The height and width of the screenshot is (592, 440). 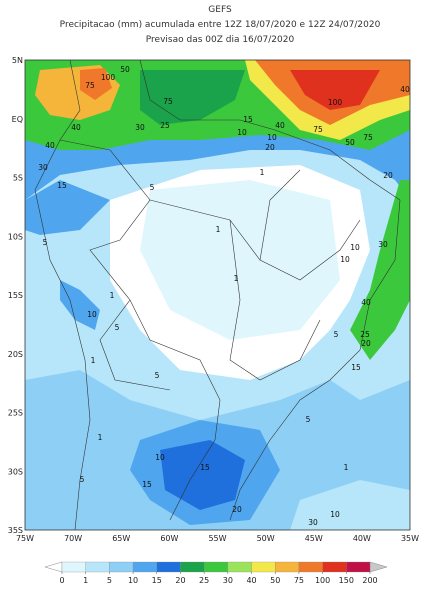 What do you see at coordinates (15, 354) in the screenshot?
I see `lat-label: 20S` at bounding box center [15, 354].